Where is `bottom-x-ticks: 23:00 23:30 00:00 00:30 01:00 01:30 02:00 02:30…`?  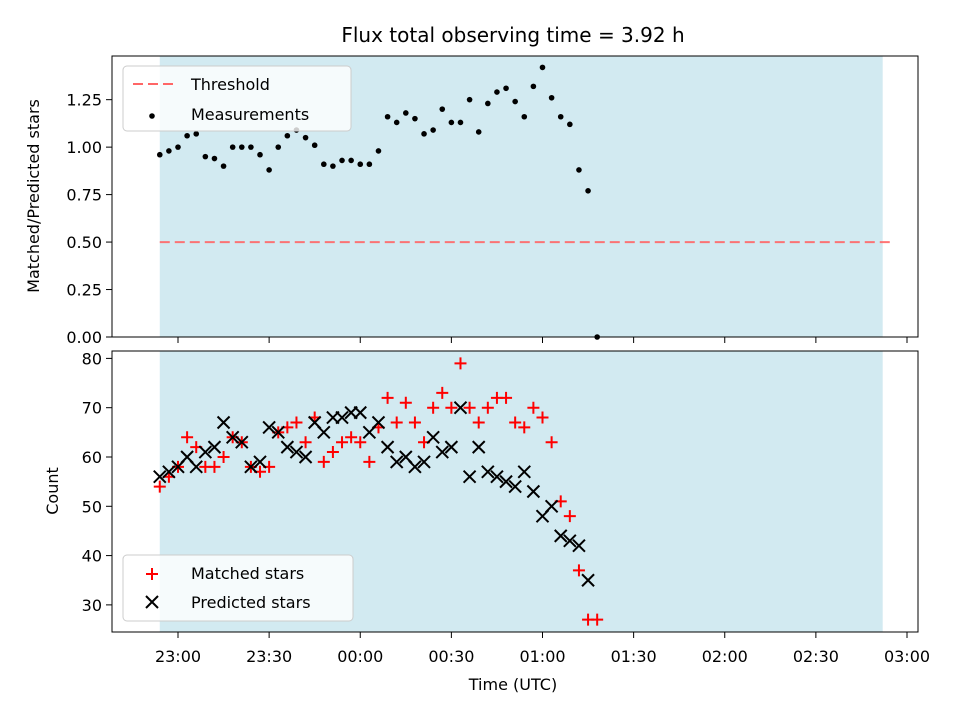
bottom-x-ticks: 23:00 23:30 00:00 00:30 01:00 01:30 02:00 02:30… is located at coordinates (542, 649).